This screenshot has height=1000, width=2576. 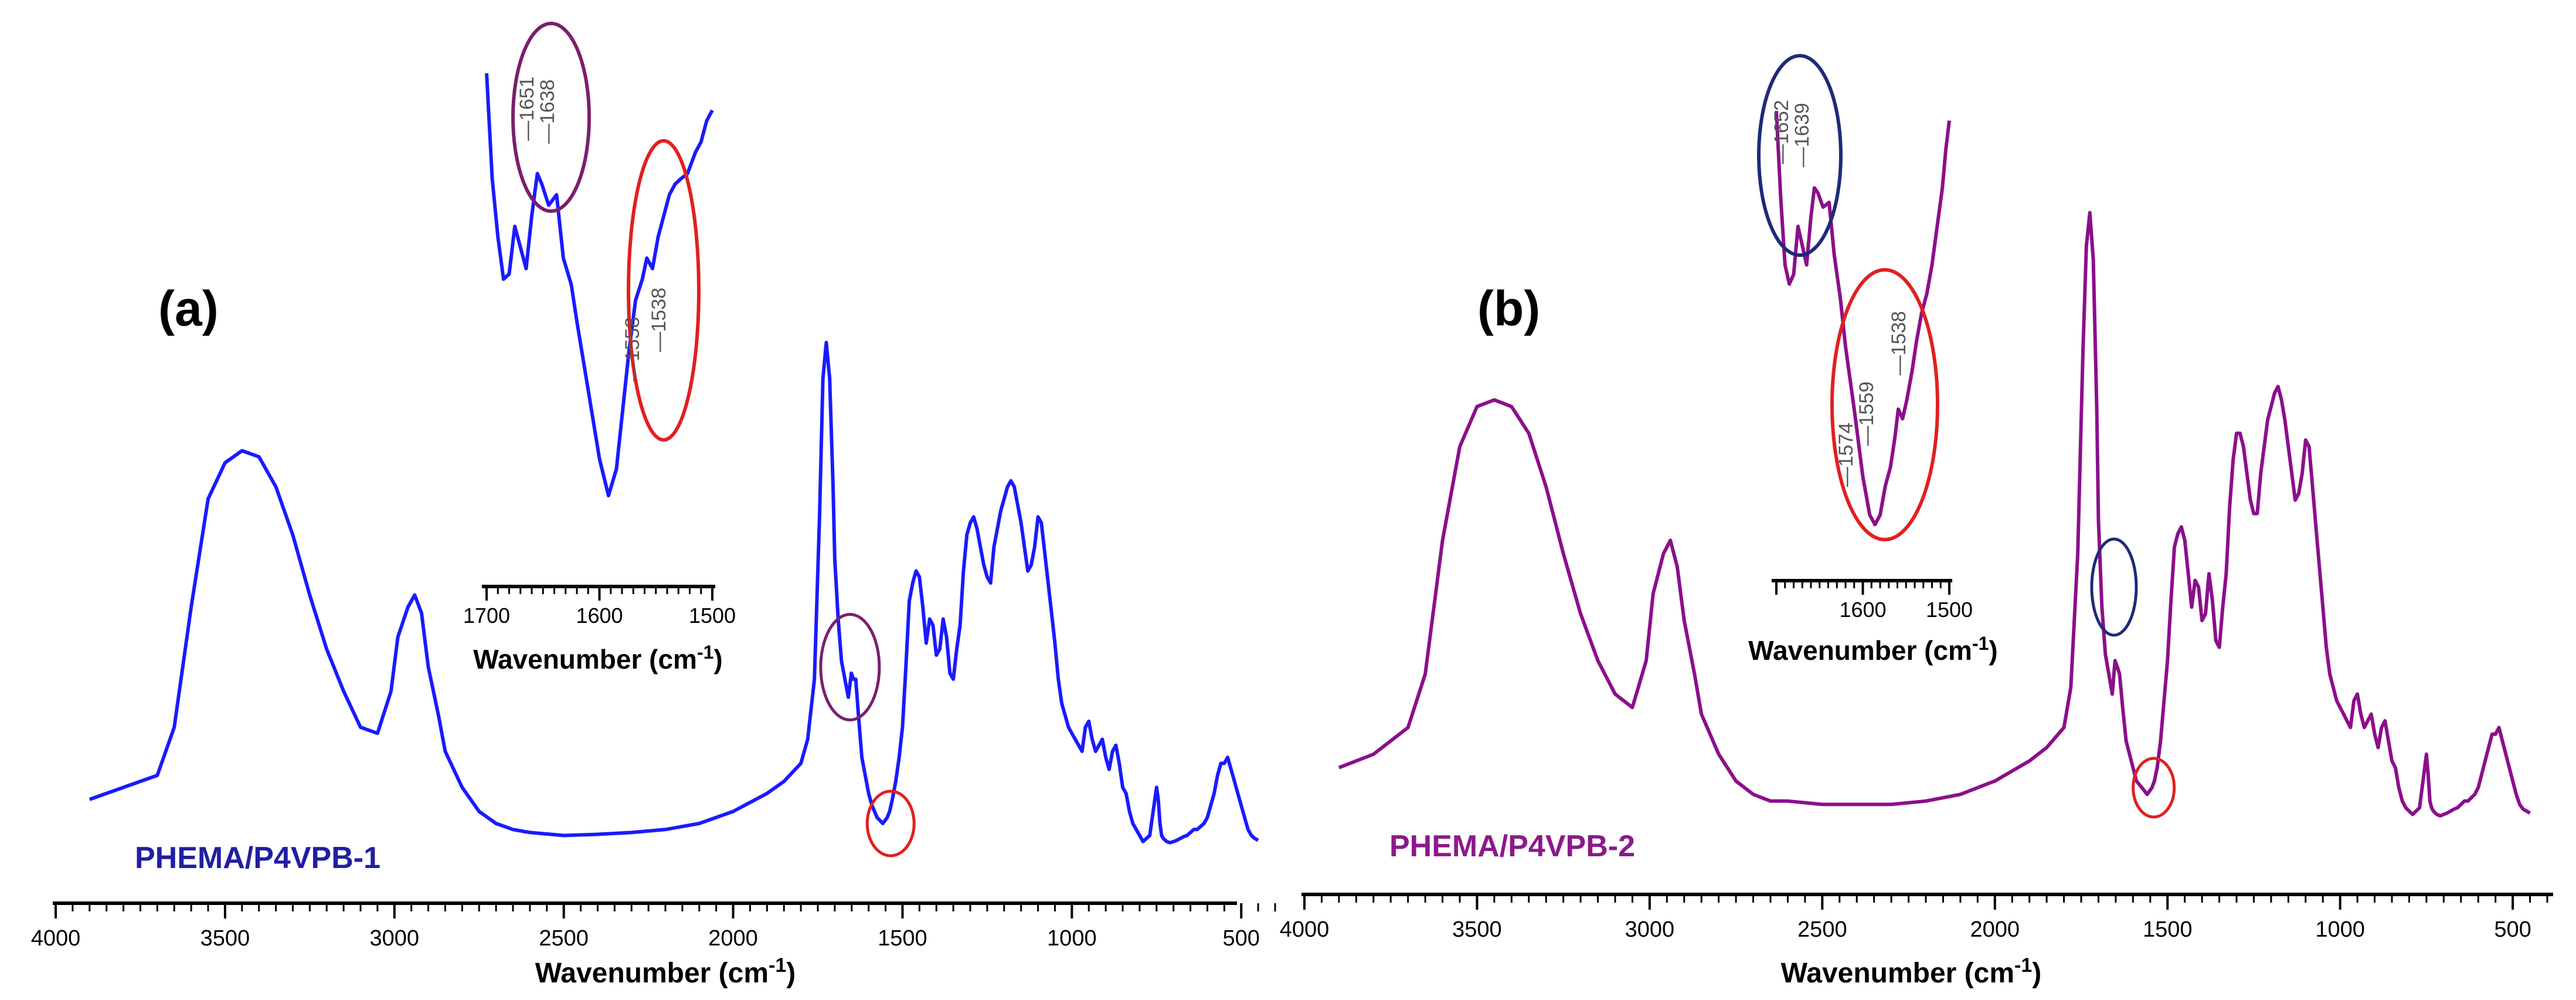 What do you see at coordinates (1782, 132) in the screenshot?
I see `peak-label: —1652` at bounding box center [1782, 132].